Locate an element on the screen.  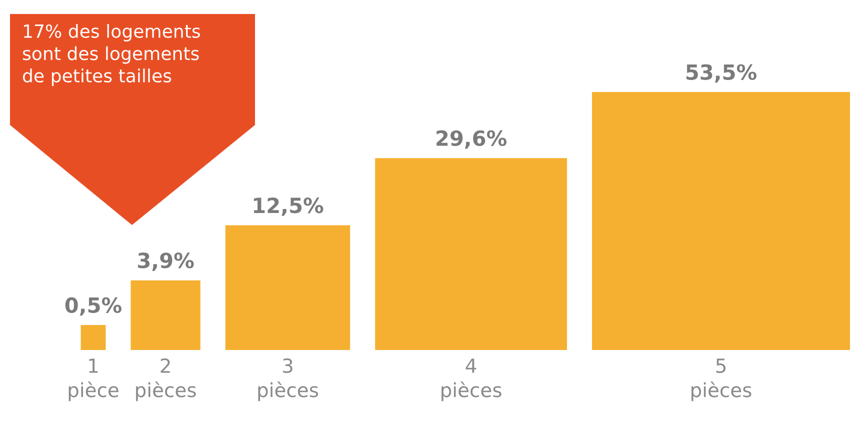
data-label: 0,5% is located at coordinates (93, 306).